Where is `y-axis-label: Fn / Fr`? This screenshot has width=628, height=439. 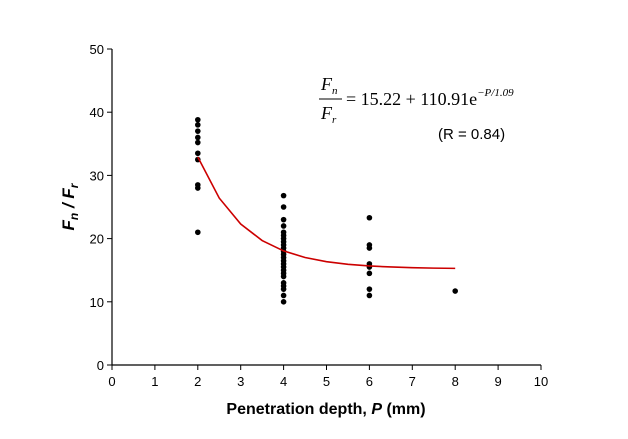
y-axis-label: Fn / Fr is located at coordinates (70, 206).